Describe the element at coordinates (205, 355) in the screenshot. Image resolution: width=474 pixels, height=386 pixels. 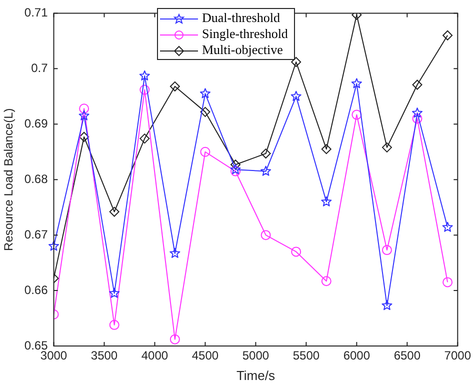
I see `x-tick-label: 4500` at that location.